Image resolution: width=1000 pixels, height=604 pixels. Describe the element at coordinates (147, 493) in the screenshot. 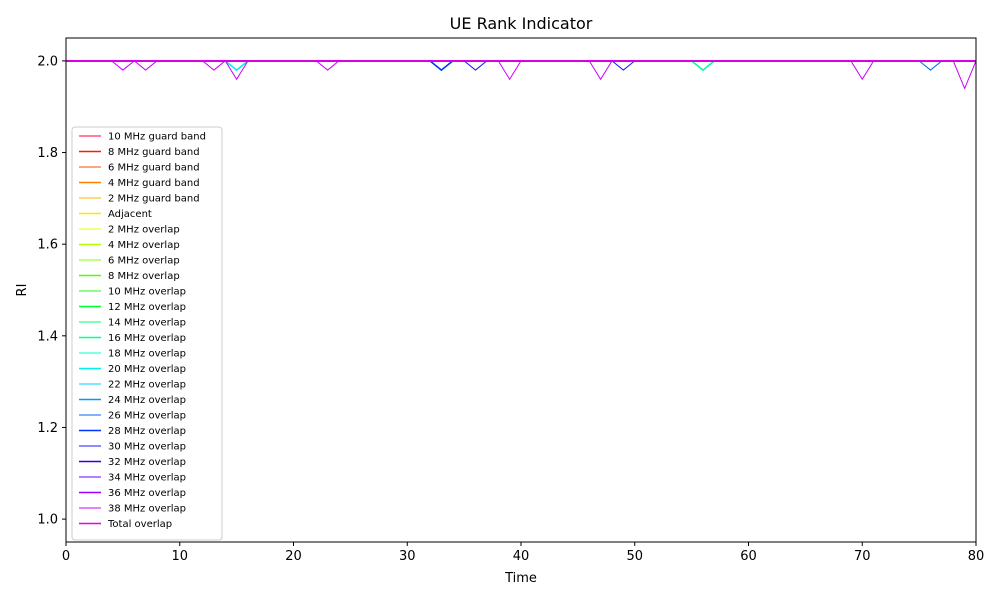

I see `legend-label: 36 MHz overlap` at that location.